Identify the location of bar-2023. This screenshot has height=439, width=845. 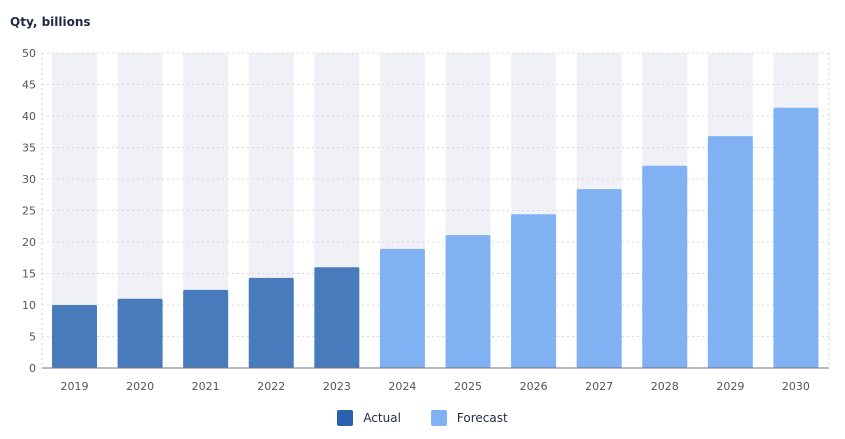
(337, 317).